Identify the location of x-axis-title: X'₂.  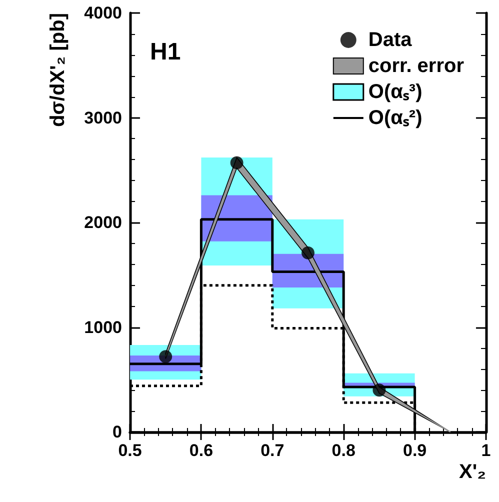
(472, 472).